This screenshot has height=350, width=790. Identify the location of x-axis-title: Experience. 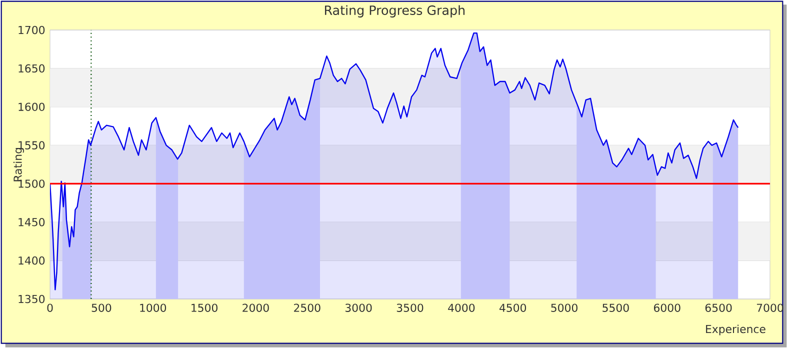
(736, 330).